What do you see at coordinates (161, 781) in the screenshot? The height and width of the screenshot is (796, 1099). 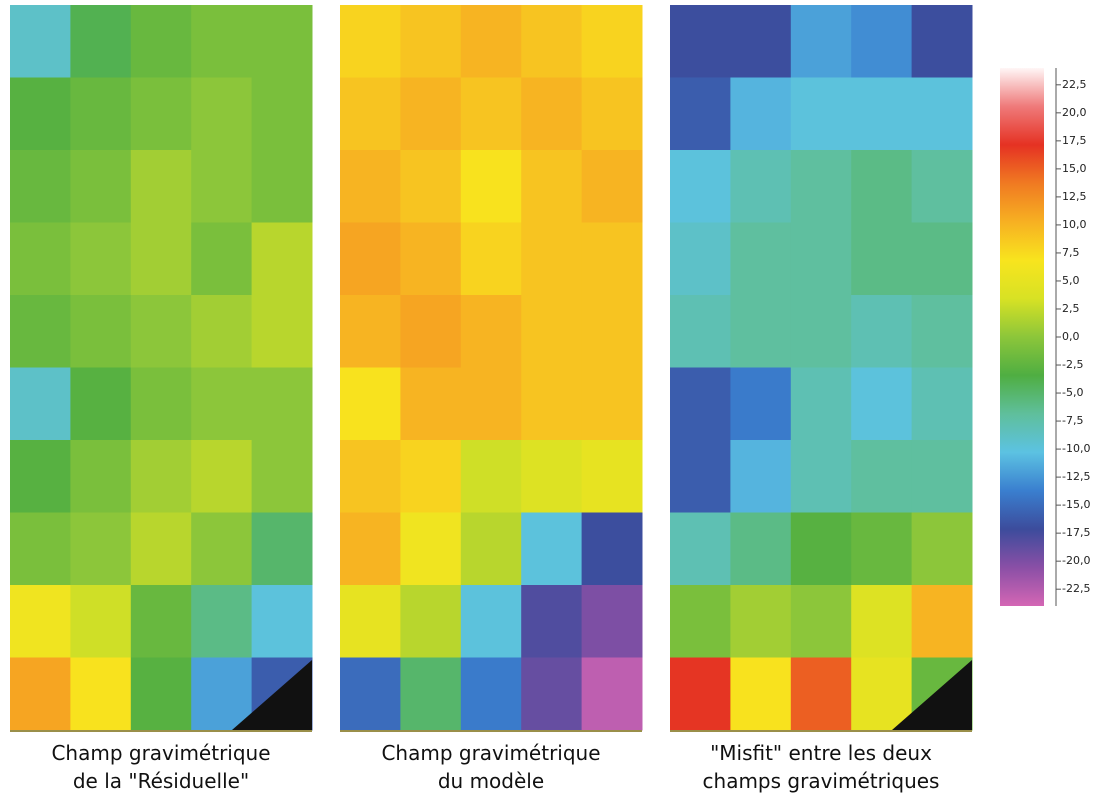 I see `map-caption: de la "Résiduelle"` at bounding box center [161, 781].